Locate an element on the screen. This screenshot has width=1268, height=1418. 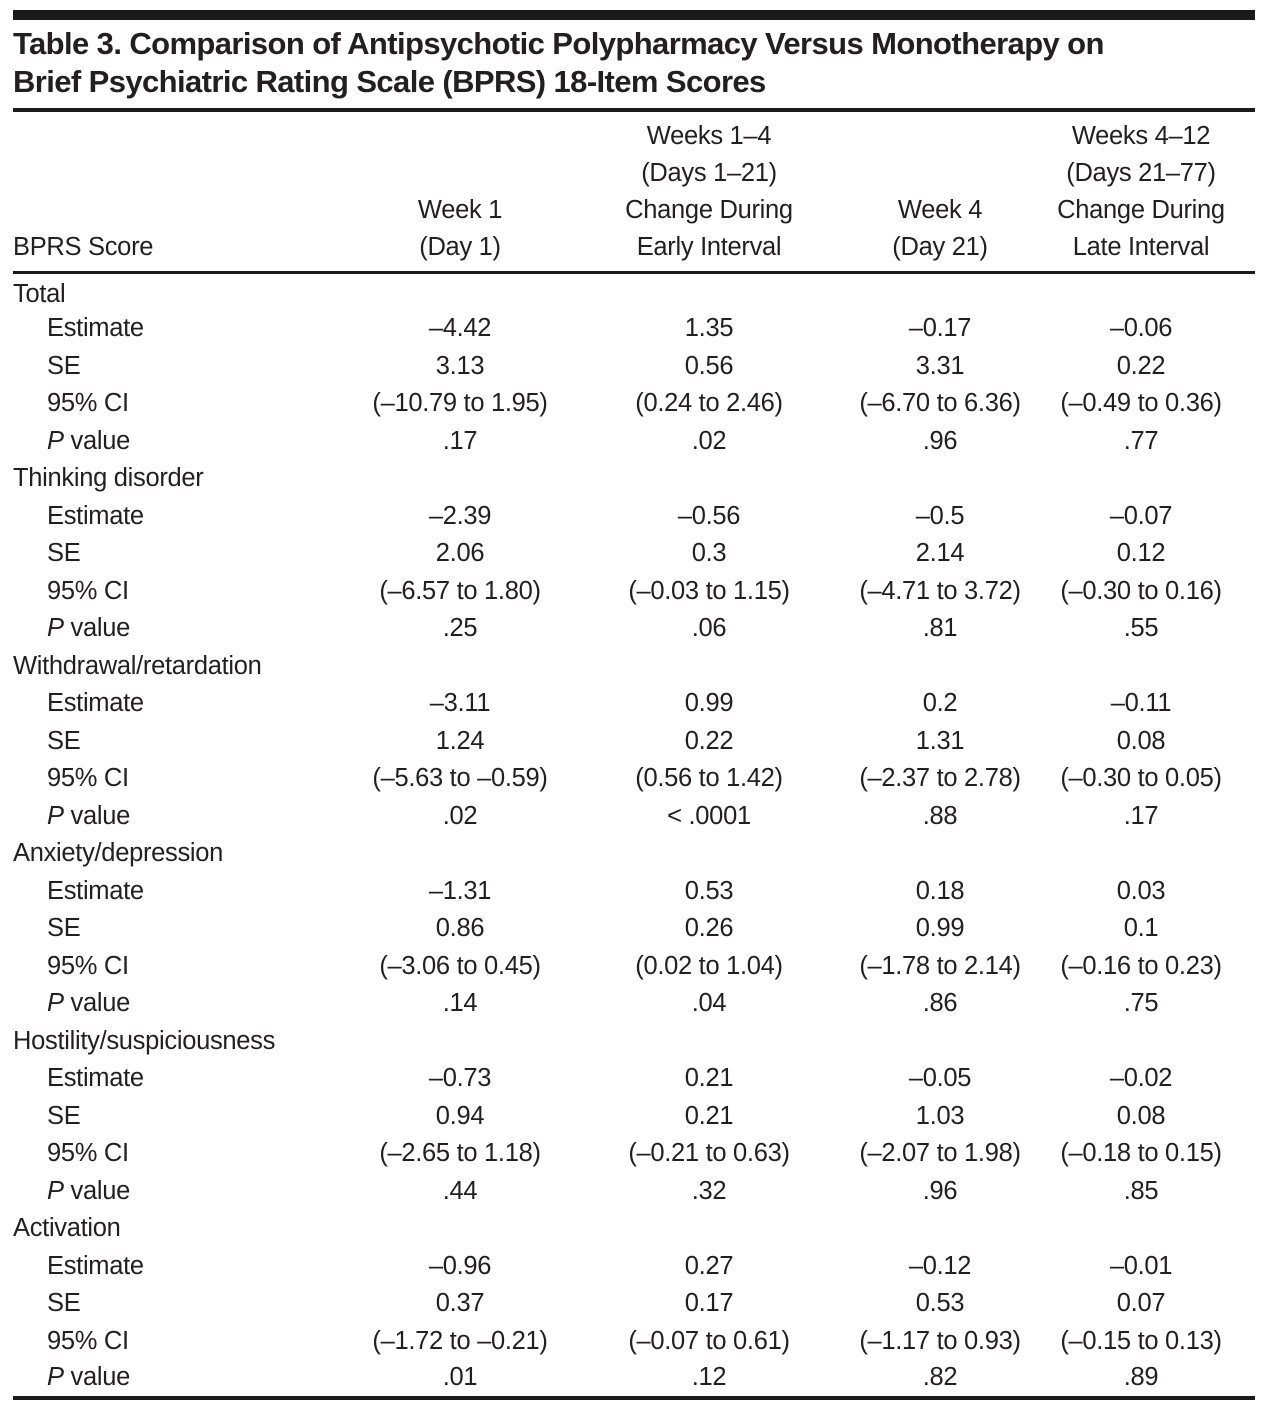
column-header-week4: Week 4 (Day 21) is located at coordinates (940, 192).